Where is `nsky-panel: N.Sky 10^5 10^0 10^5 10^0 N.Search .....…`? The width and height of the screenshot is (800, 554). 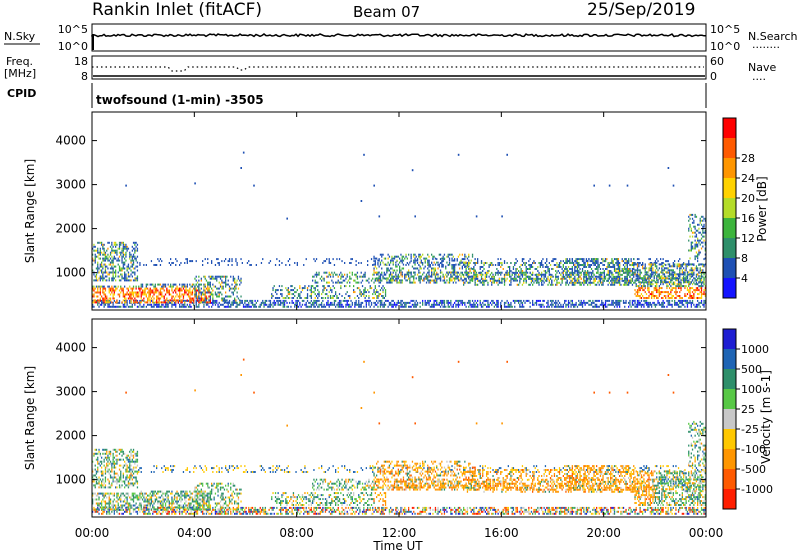 nsky-panel: N.Sky 10^5 10^0 10^5 10^0 N.Search .....… is located at coordinates (401, 38).